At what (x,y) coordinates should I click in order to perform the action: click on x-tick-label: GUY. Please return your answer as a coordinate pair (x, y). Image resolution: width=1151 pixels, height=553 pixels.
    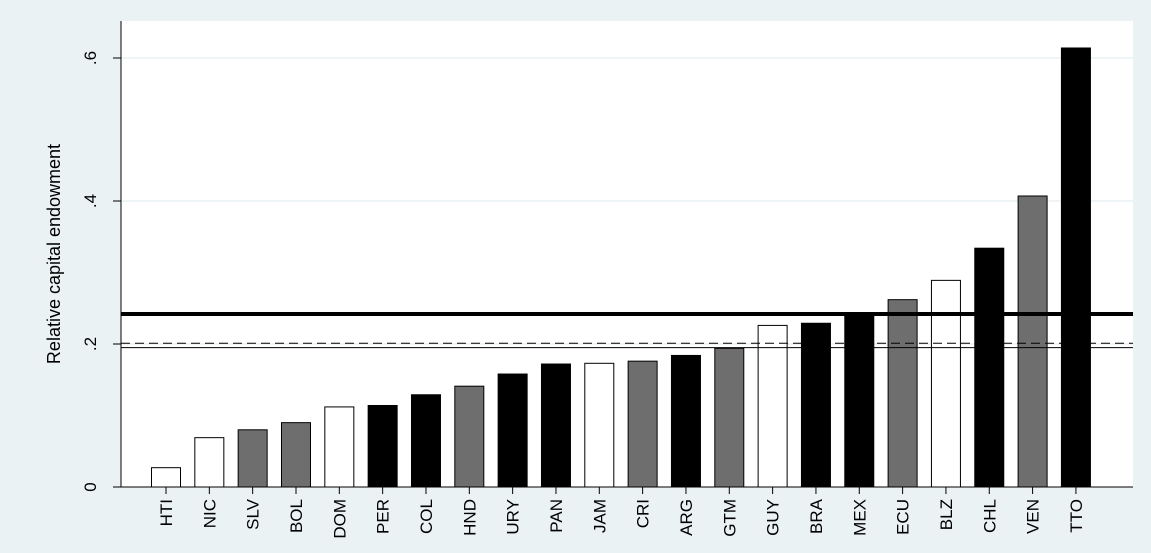
    Looking at the image, I should click on (773, 517).